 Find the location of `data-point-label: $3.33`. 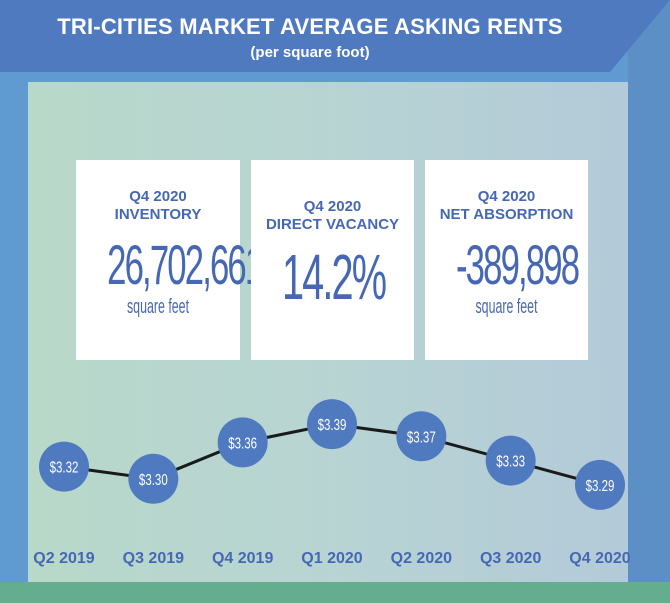

data-point-label: $3.33 is located at coordinates (510, 461).